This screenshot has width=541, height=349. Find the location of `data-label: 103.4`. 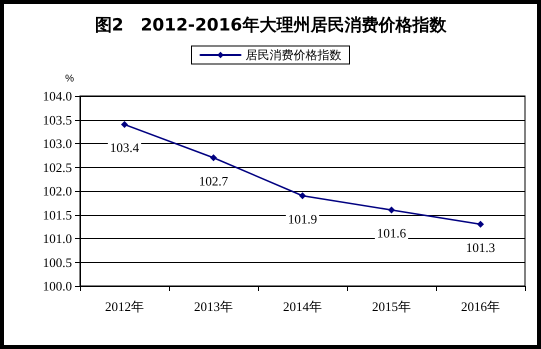

data-label: 103.4 is located at coordinates (125, 147).